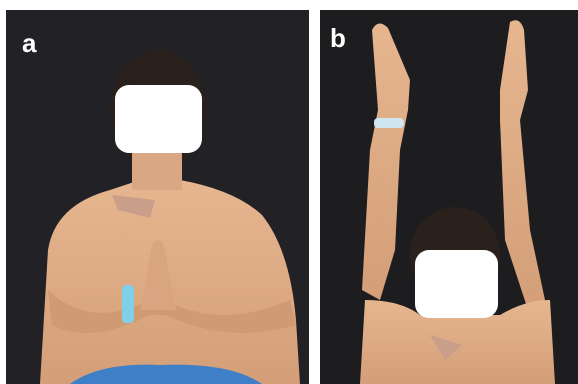 This screenshot has width=578, height=384. What do you see at coordinates (157, 170) in the screenshot?
I see `neck` at bounding box center [157, 170].